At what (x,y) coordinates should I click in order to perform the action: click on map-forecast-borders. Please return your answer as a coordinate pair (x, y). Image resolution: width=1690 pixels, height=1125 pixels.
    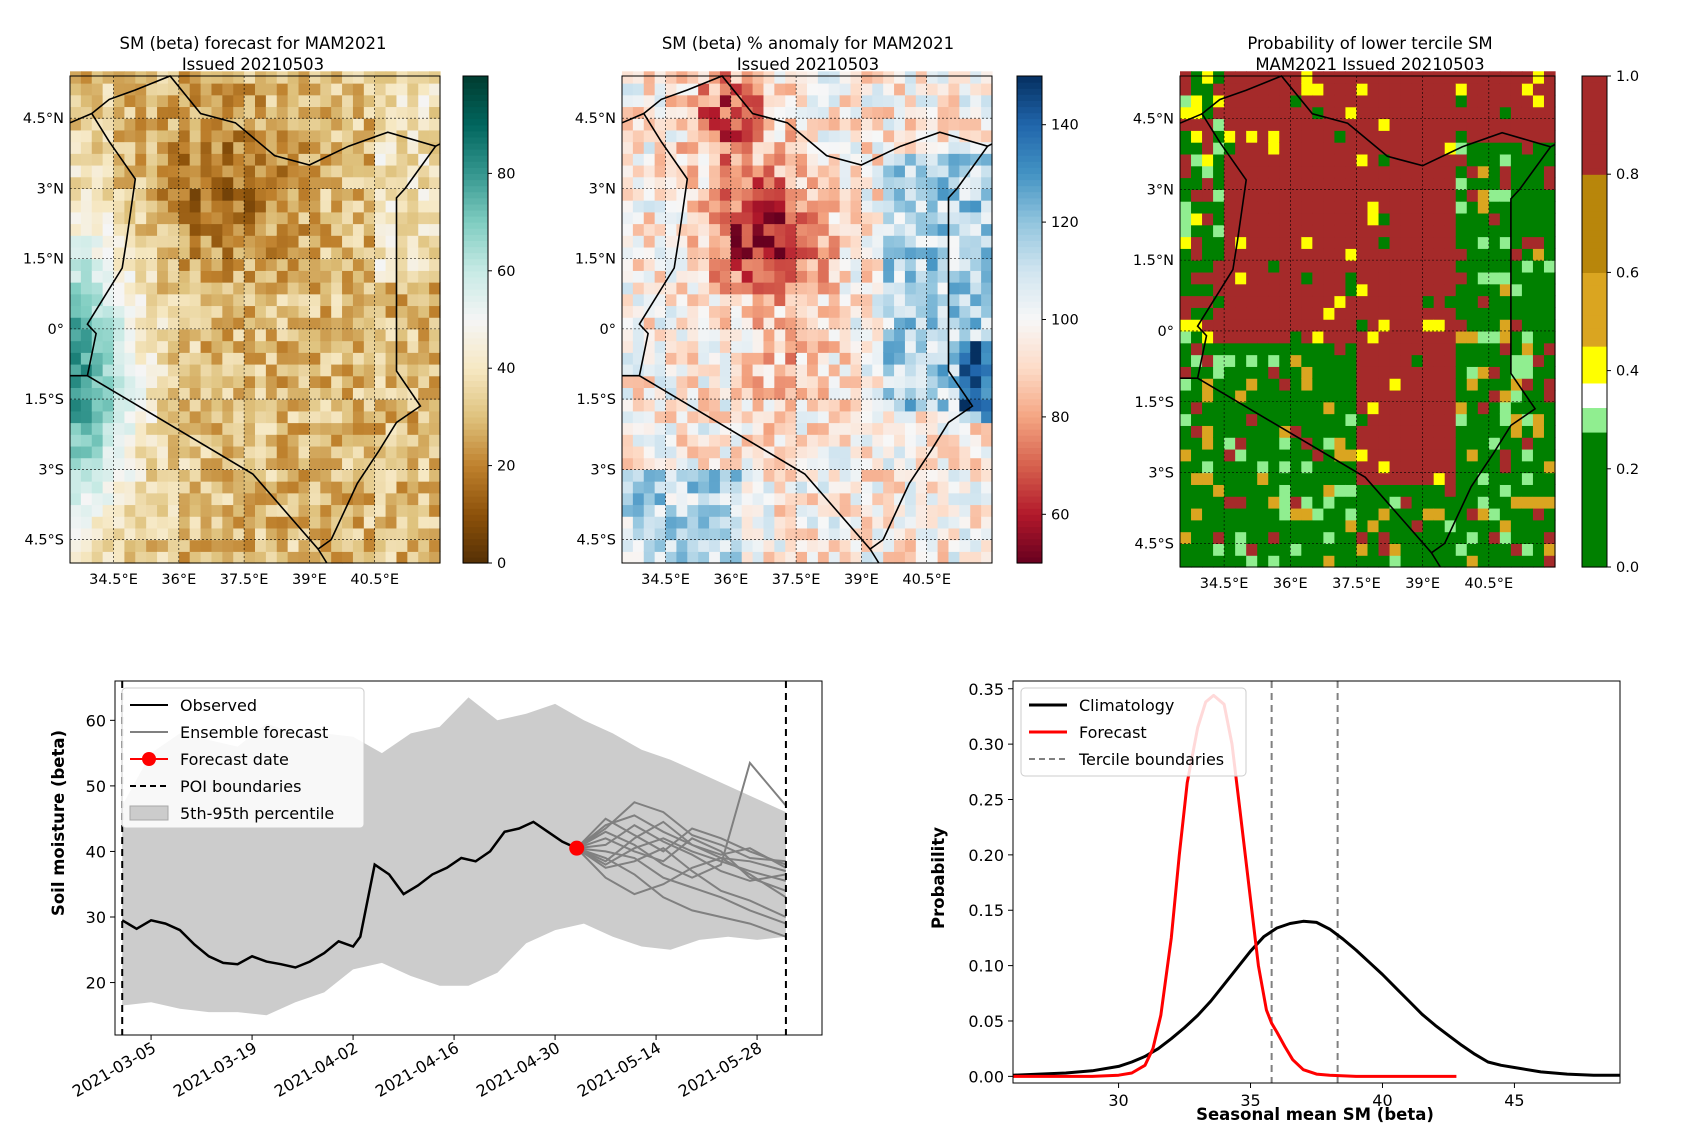
    Looking at the image, I should click on (255, 319).